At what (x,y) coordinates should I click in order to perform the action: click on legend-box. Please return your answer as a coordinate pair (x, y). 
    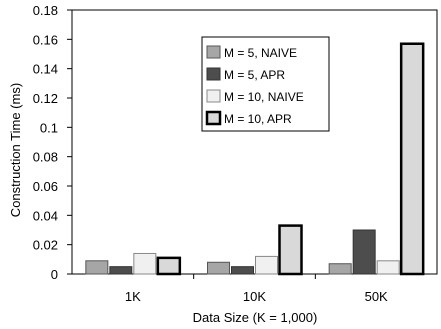
    Looking at the image, I should click on (265, 84).